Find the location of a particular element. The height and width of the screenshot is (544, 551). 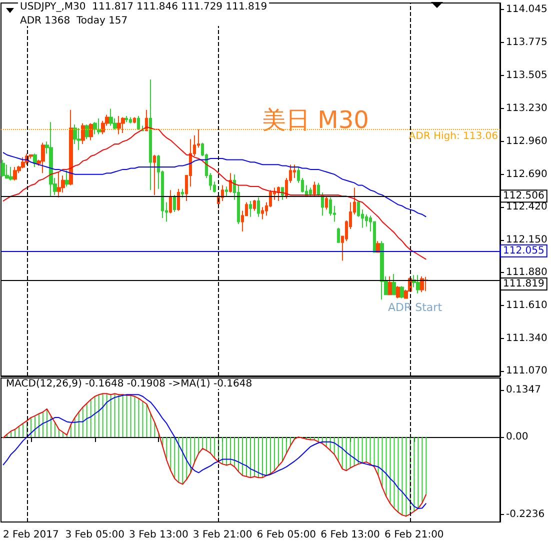

x-tick-label: 6 Feb 05:00 is located at coordinates (286, 535).